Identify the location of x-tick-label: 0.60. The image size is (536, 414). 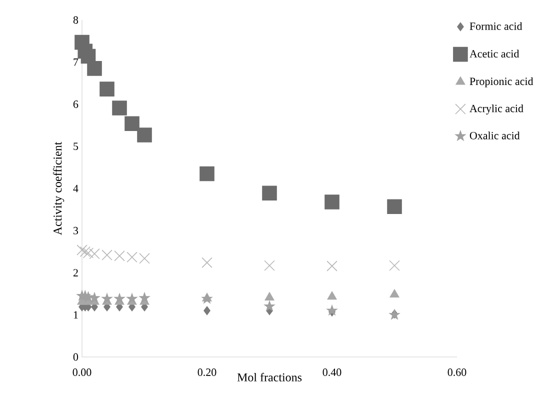
(457, 372).